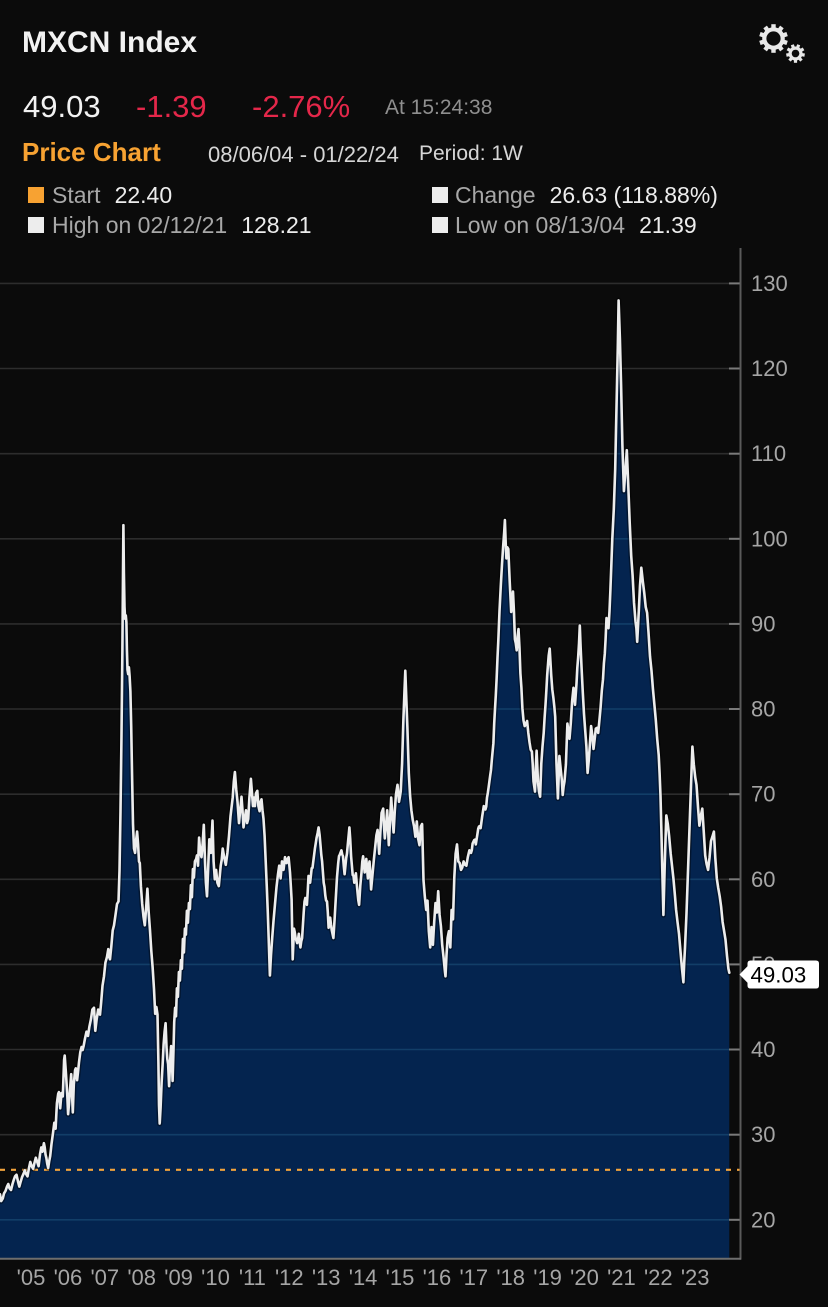 This screenshot has width=828, height=1307. Describe the element at coordinates (547, 1277) in the screenshot. I see `svg-text: '19` at that location.